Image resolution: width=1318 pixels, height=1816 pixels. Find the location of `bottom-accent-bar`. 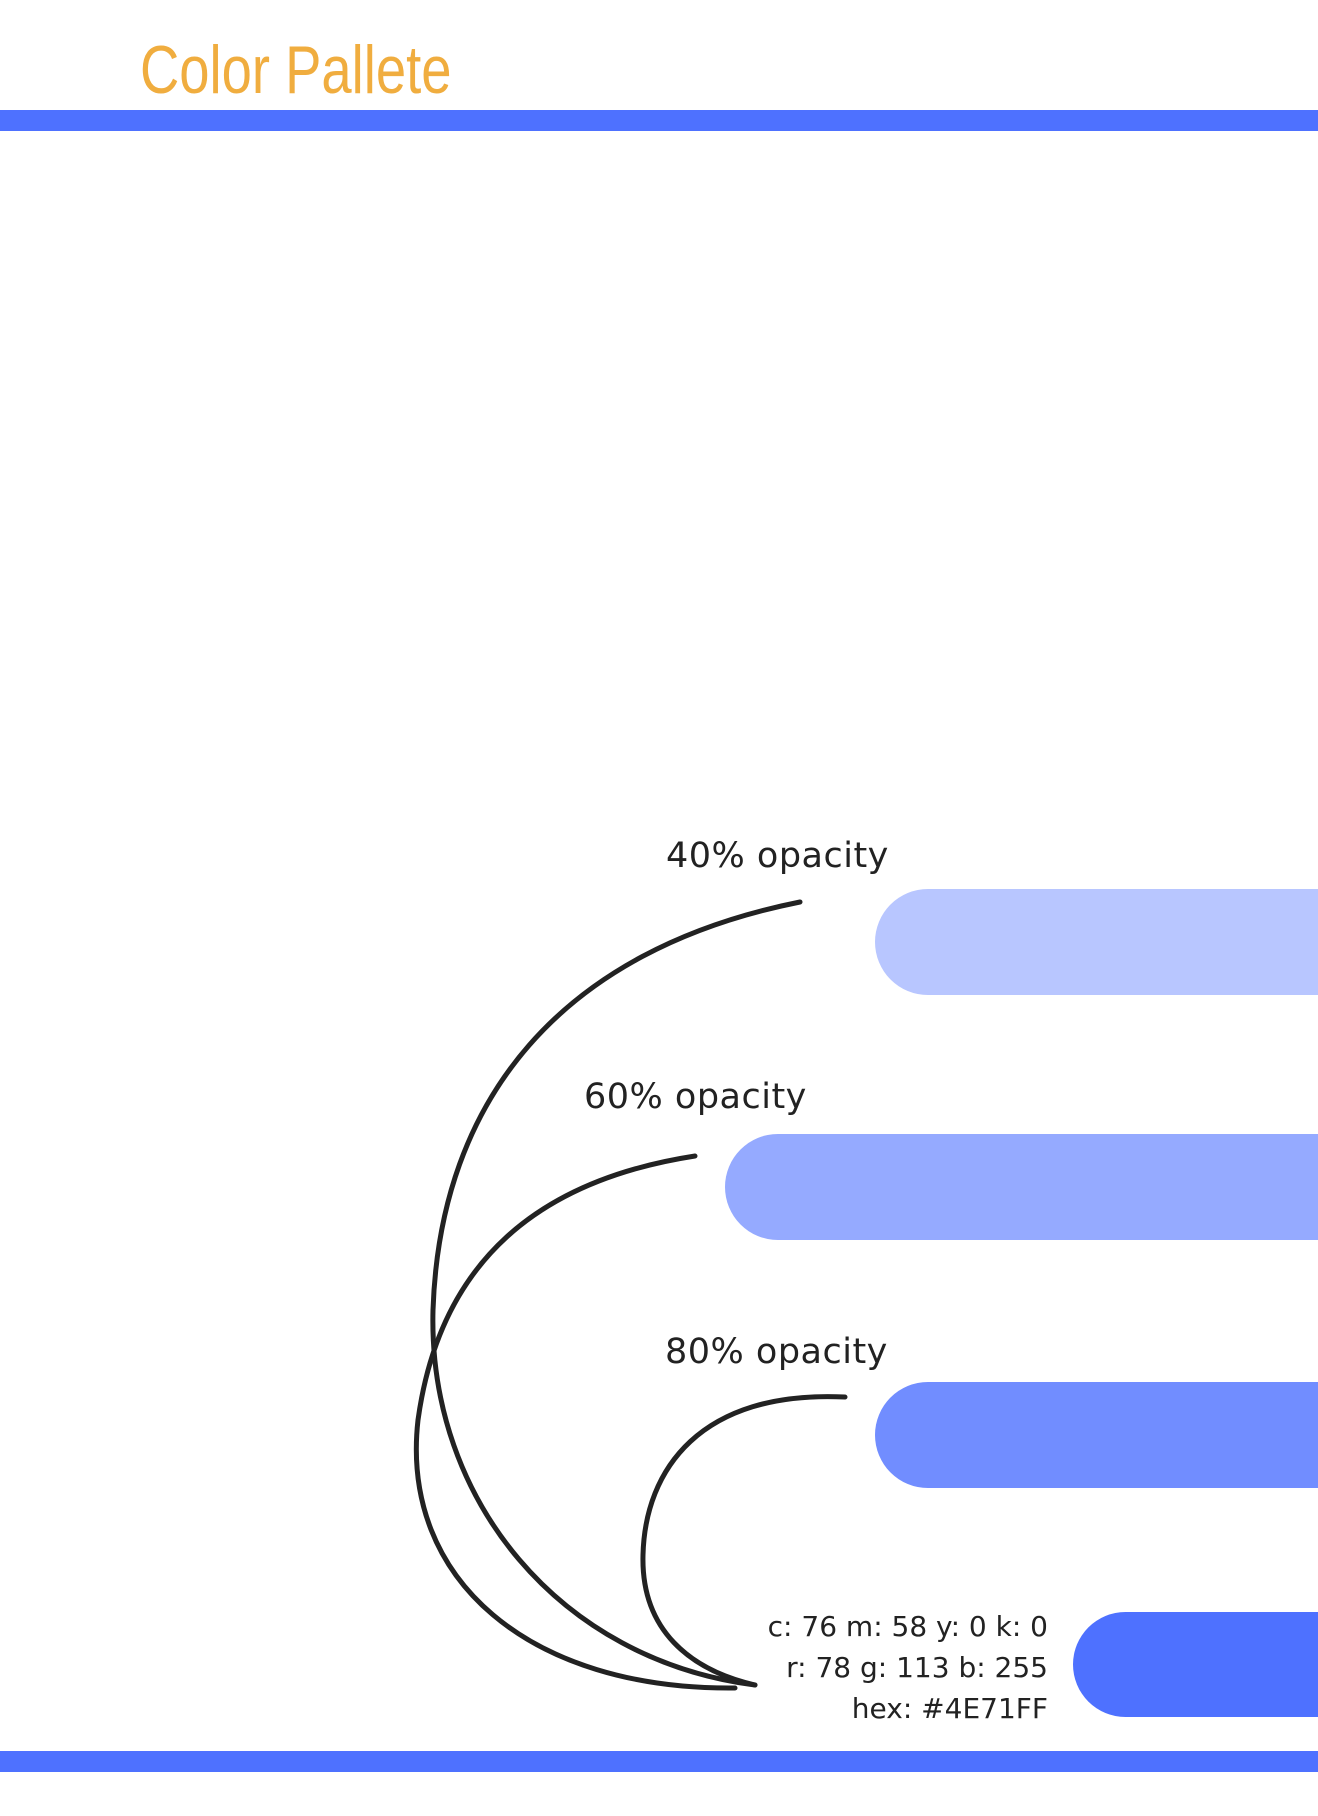

bottom-accent-bar is located at coordinates (659, 1761).